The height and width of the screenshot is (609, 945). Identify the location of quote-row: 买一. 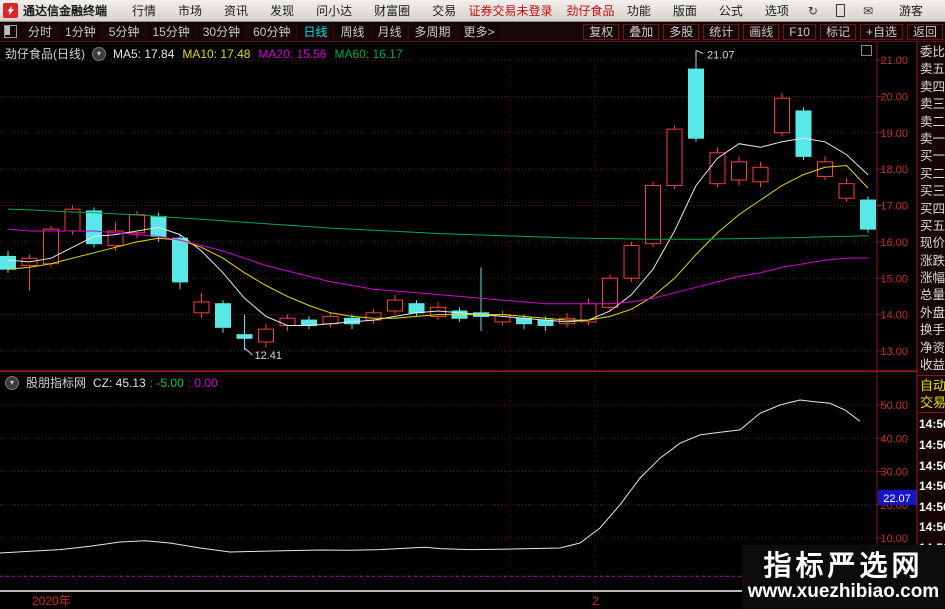
(932, 156).